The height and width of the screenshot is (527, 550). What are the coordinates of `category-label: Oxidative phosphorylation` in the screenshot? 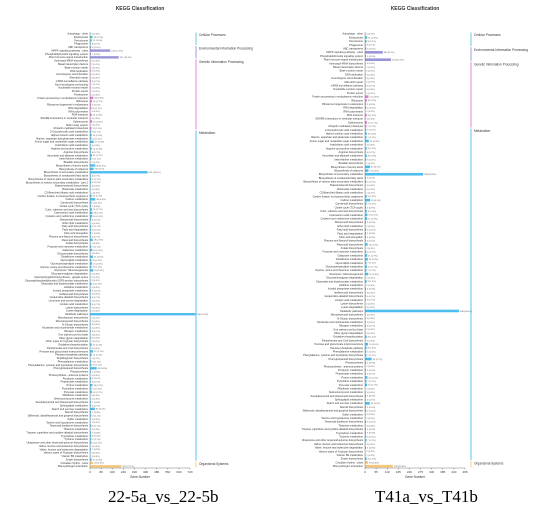 It's located at (73, 345).